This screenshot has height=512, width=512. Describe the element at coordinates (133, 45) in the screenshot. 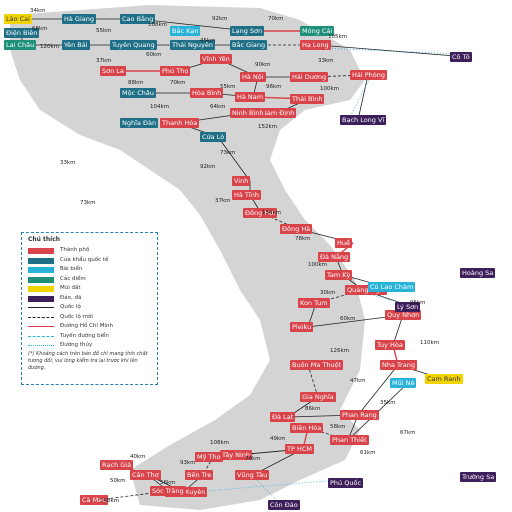

I see `place-label: Tuyên Quang` at that location.